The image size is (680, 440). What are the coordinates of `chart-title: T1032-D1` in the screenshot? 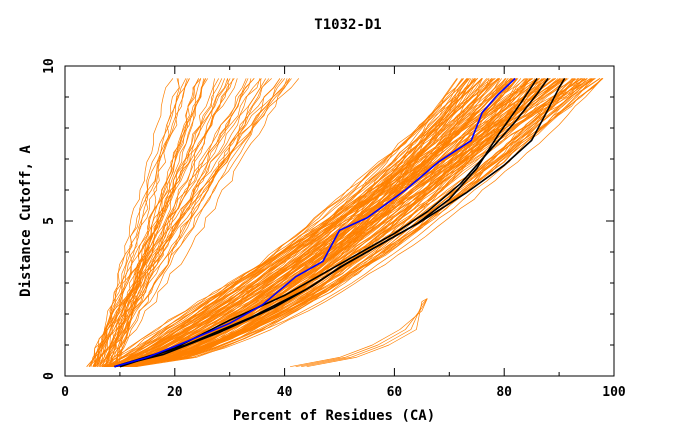 It's located at (347, 25).